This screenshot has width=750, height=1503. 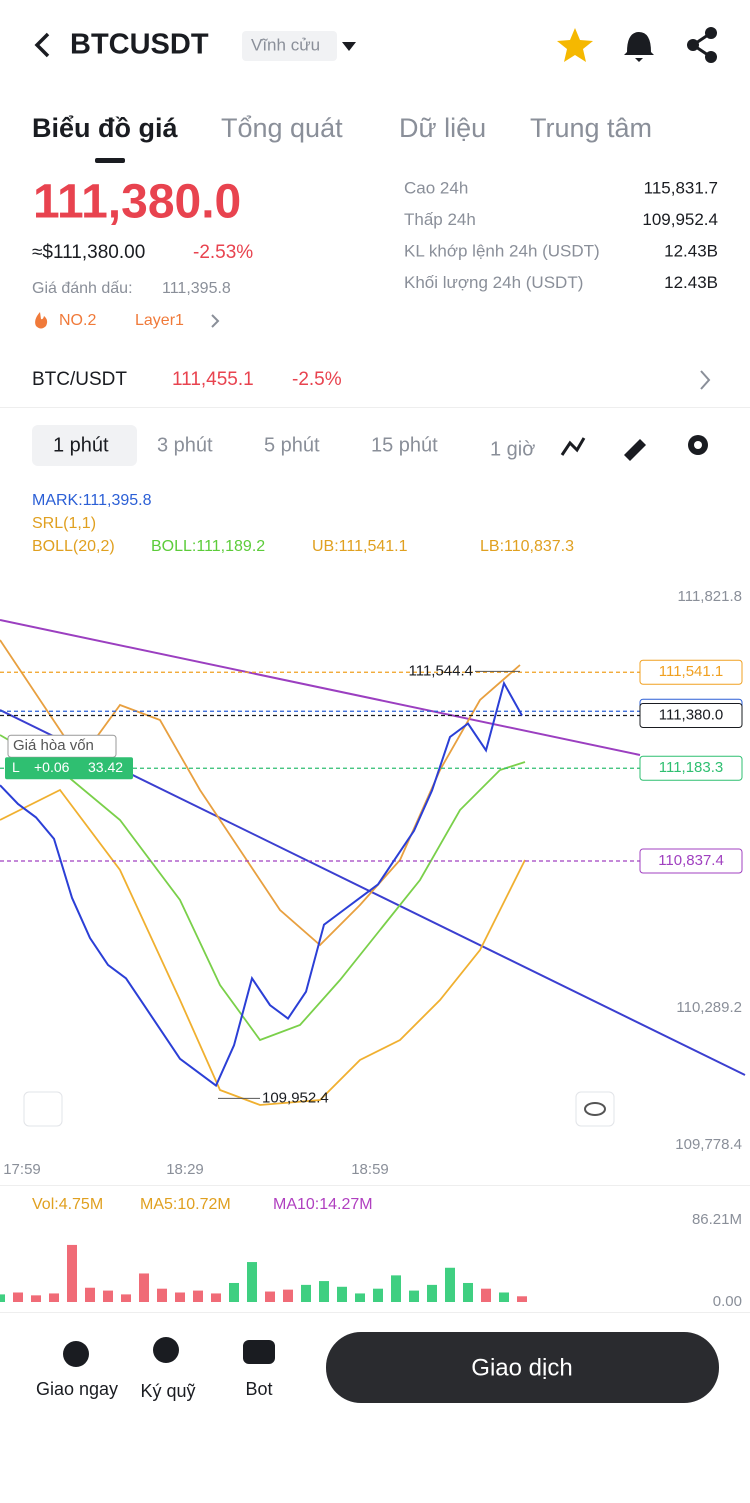 I want to click on y-tick-label: 110,289.2, so click(x=709, y=1007).